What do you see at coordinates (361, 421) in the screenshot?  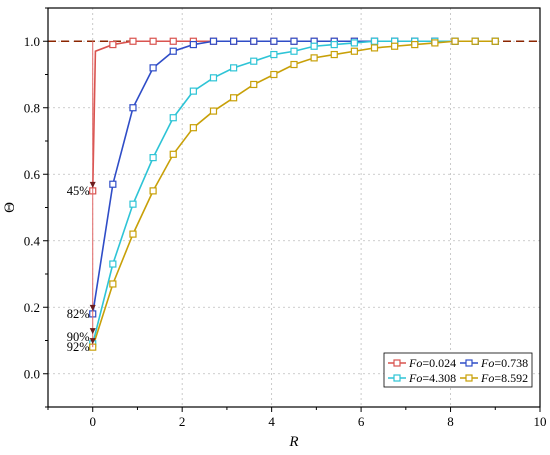 I see `x-tick-label: 6` at bounding box center [361, 421].